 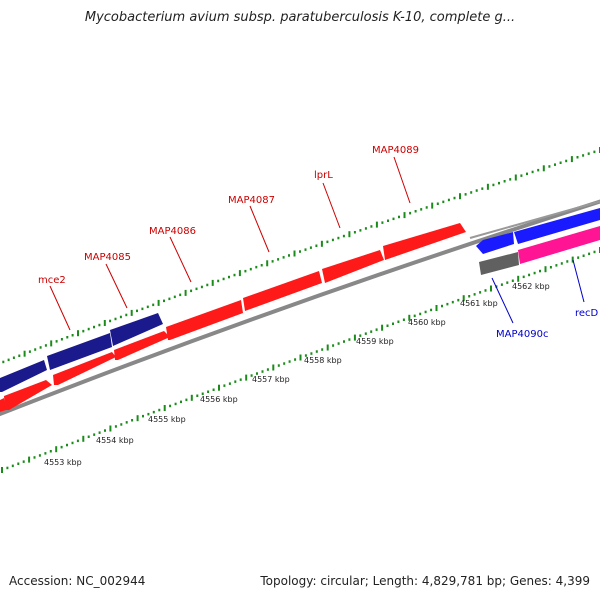 I want to click on gene-label: lprL, so click(x=323, y=175).